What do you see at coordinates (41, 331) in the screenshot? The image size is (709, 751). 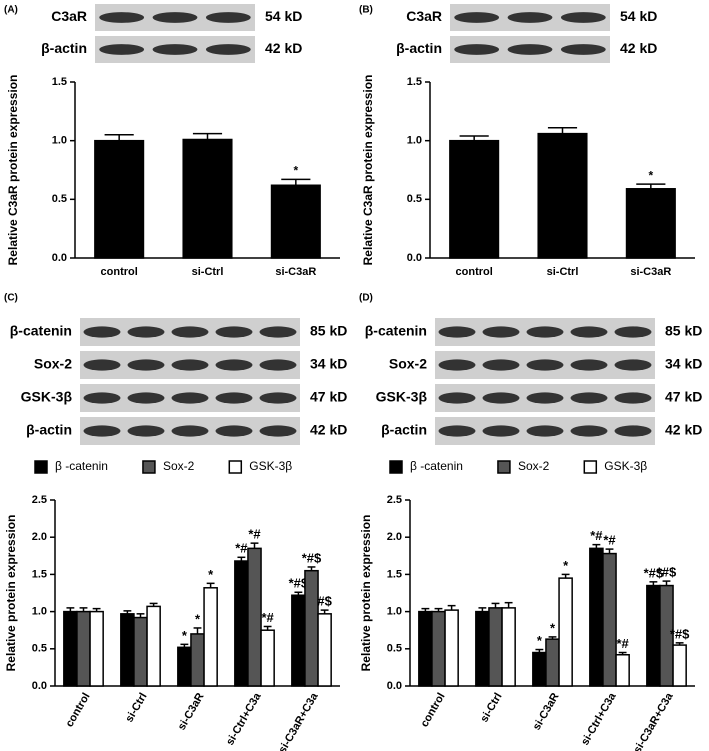 I see `blot-protein: β-catenin` at bounding box center [41, 331].